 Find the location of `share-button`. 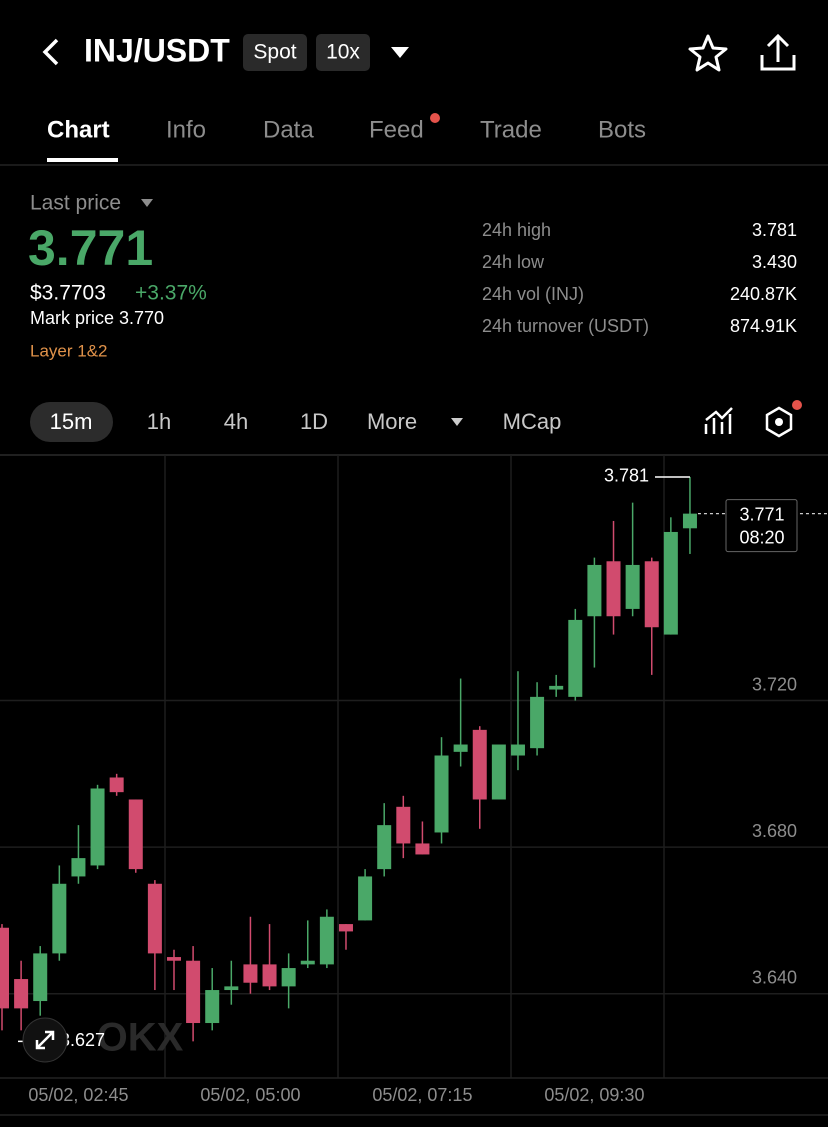

share-button is located at coordinates (778, 52).